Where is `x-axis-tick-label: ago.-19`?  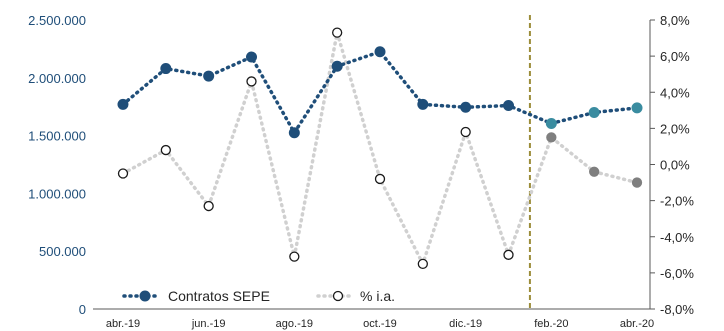
x-axis-tick-label: ago.-19 is located at coordinates (294, 324).